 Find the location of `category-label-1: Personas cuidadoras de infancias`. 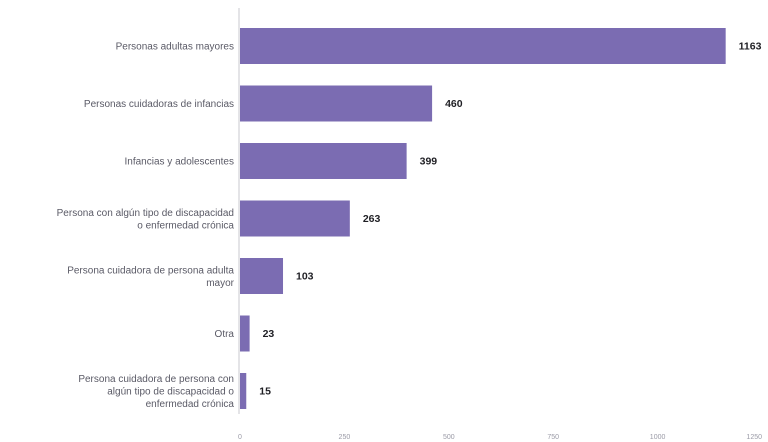

category-label-1: Personas cuidadoras de infancias is located at coordinates (159, 104).